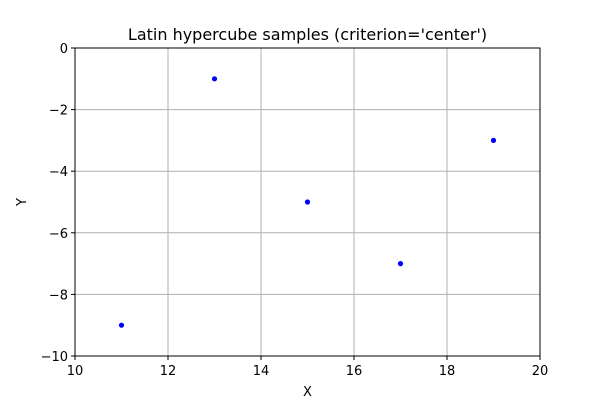 The width and height of the screenshot is (600, 400). What do you see at coordinates (54, 357) in the screenshot?
I see `y-tick-label: −10` at bounding box center [54, 357].